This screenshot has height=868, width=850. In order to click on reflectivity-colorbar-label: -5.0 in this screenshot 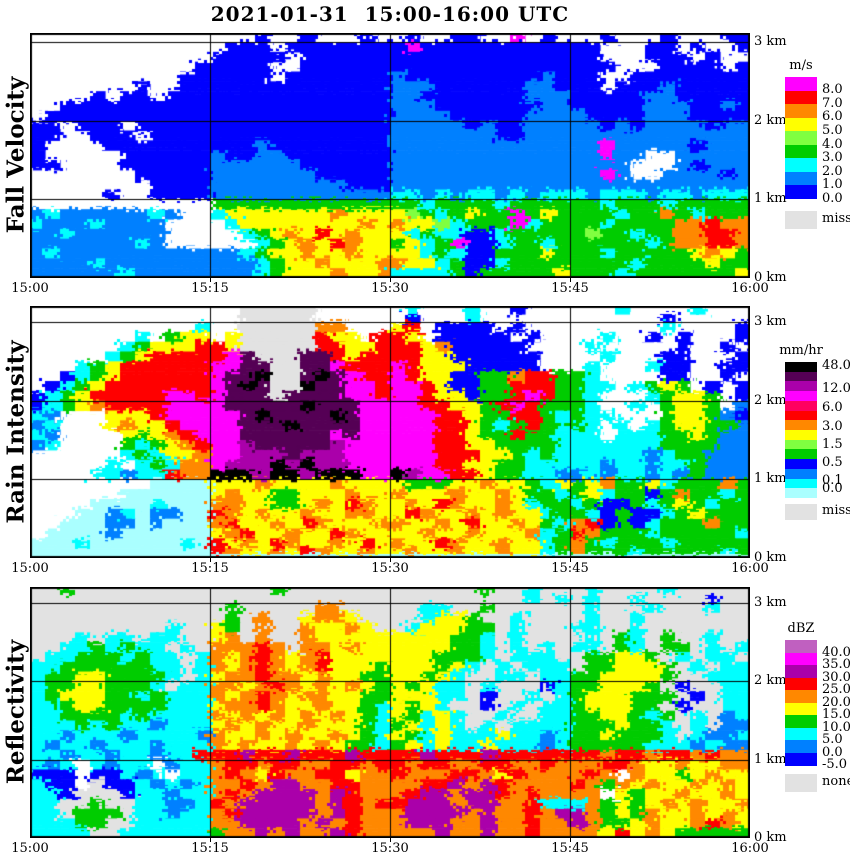, I will do `click(835, 764)`.